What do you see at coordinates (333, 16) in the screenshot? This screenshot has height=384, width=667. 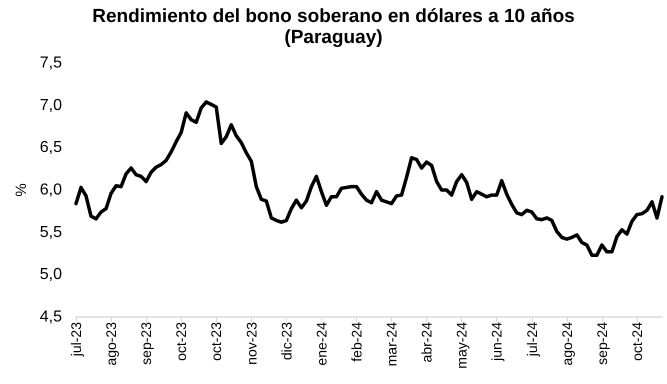 I see `chart-title: Rendimiento del bono soberano en dólares a 10 años` at bounding box center [333, 16].